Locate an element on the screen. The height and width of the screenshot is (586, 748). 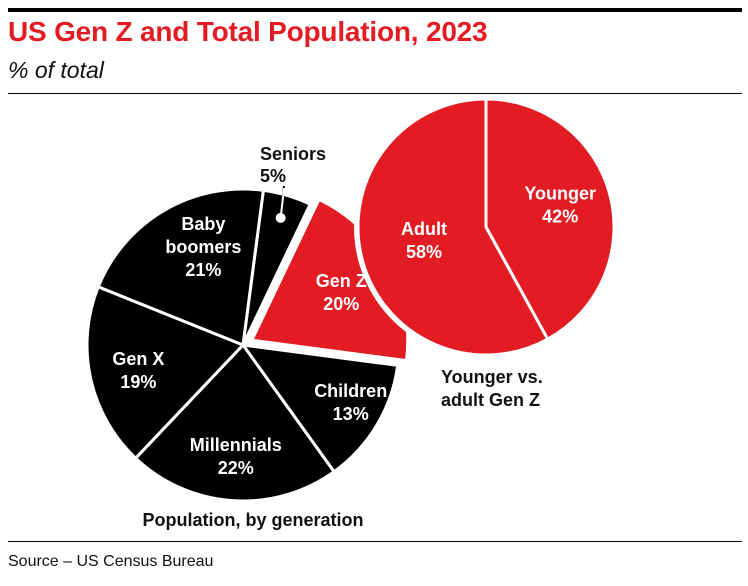
header-divider is located at coordinates (375, 93).